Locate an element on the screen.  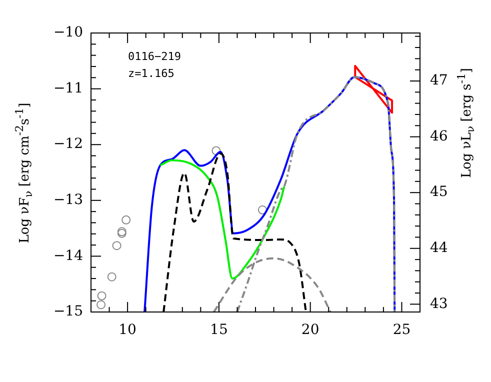
y2-tick-label: 44 is located at coordinates (439, 248).